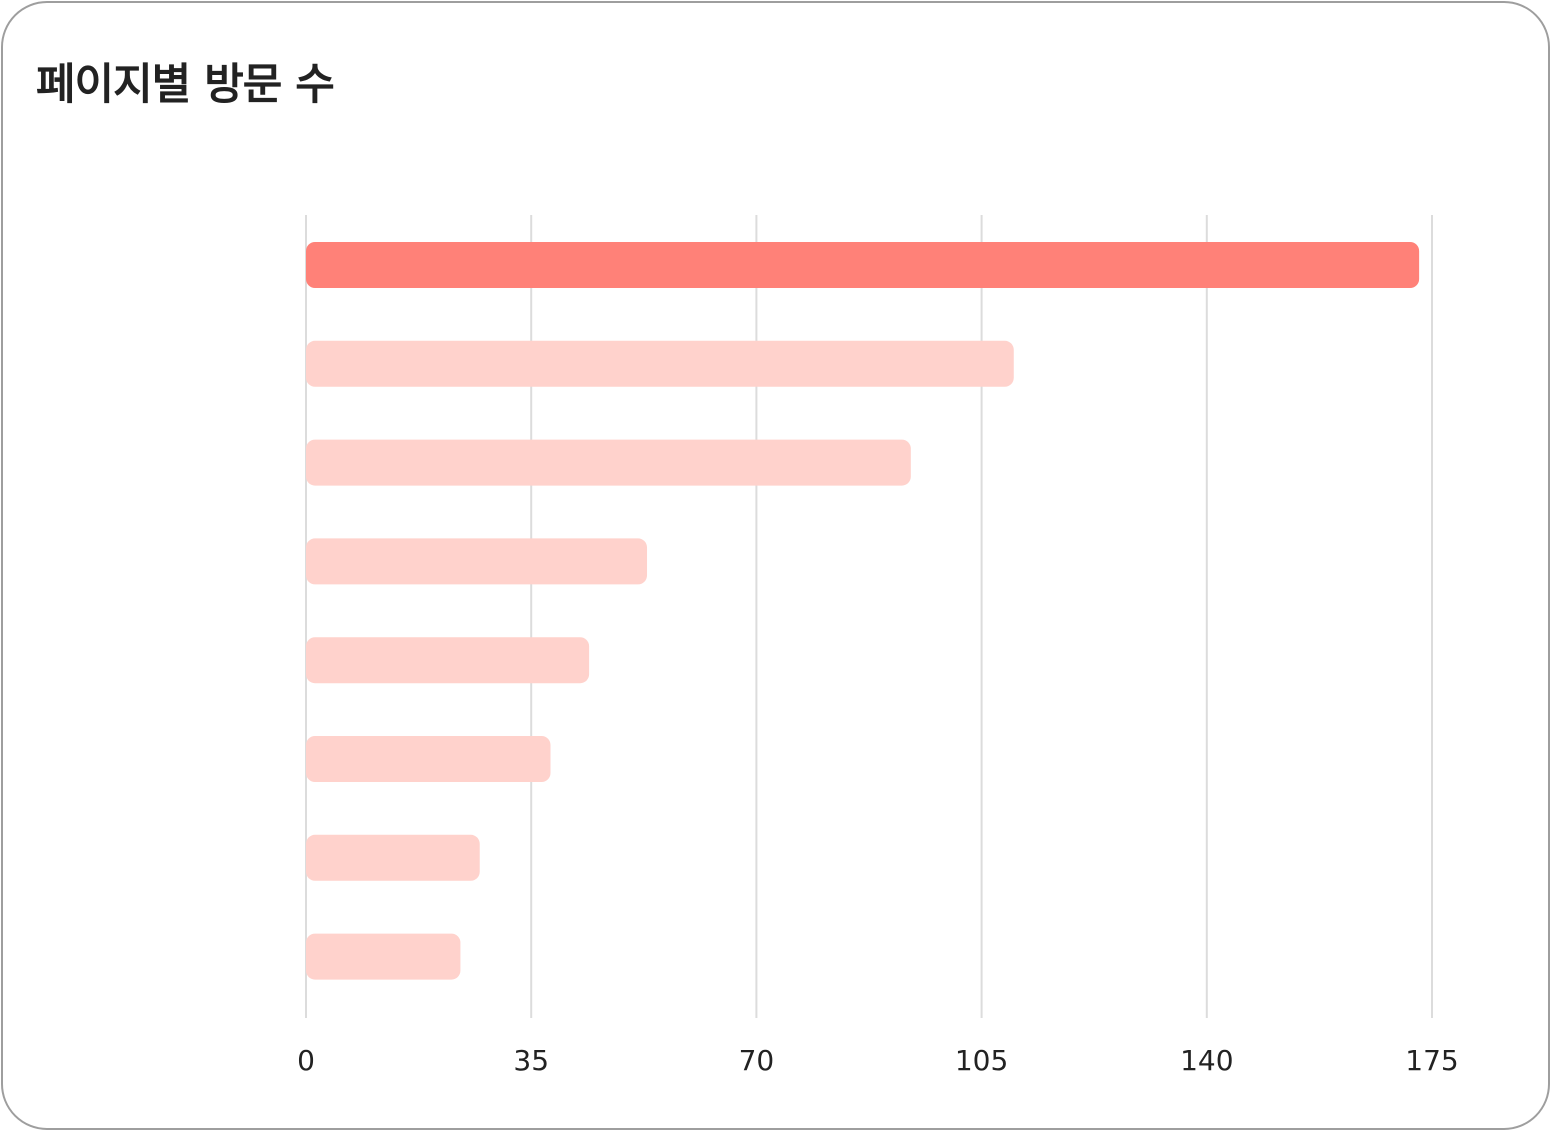 The width and height of the screenshot is (1551, 1131). Describe the element at coordinates (185, 85) in the screenshot. I see `chart-title: 페이지별 방문 수` at that location.